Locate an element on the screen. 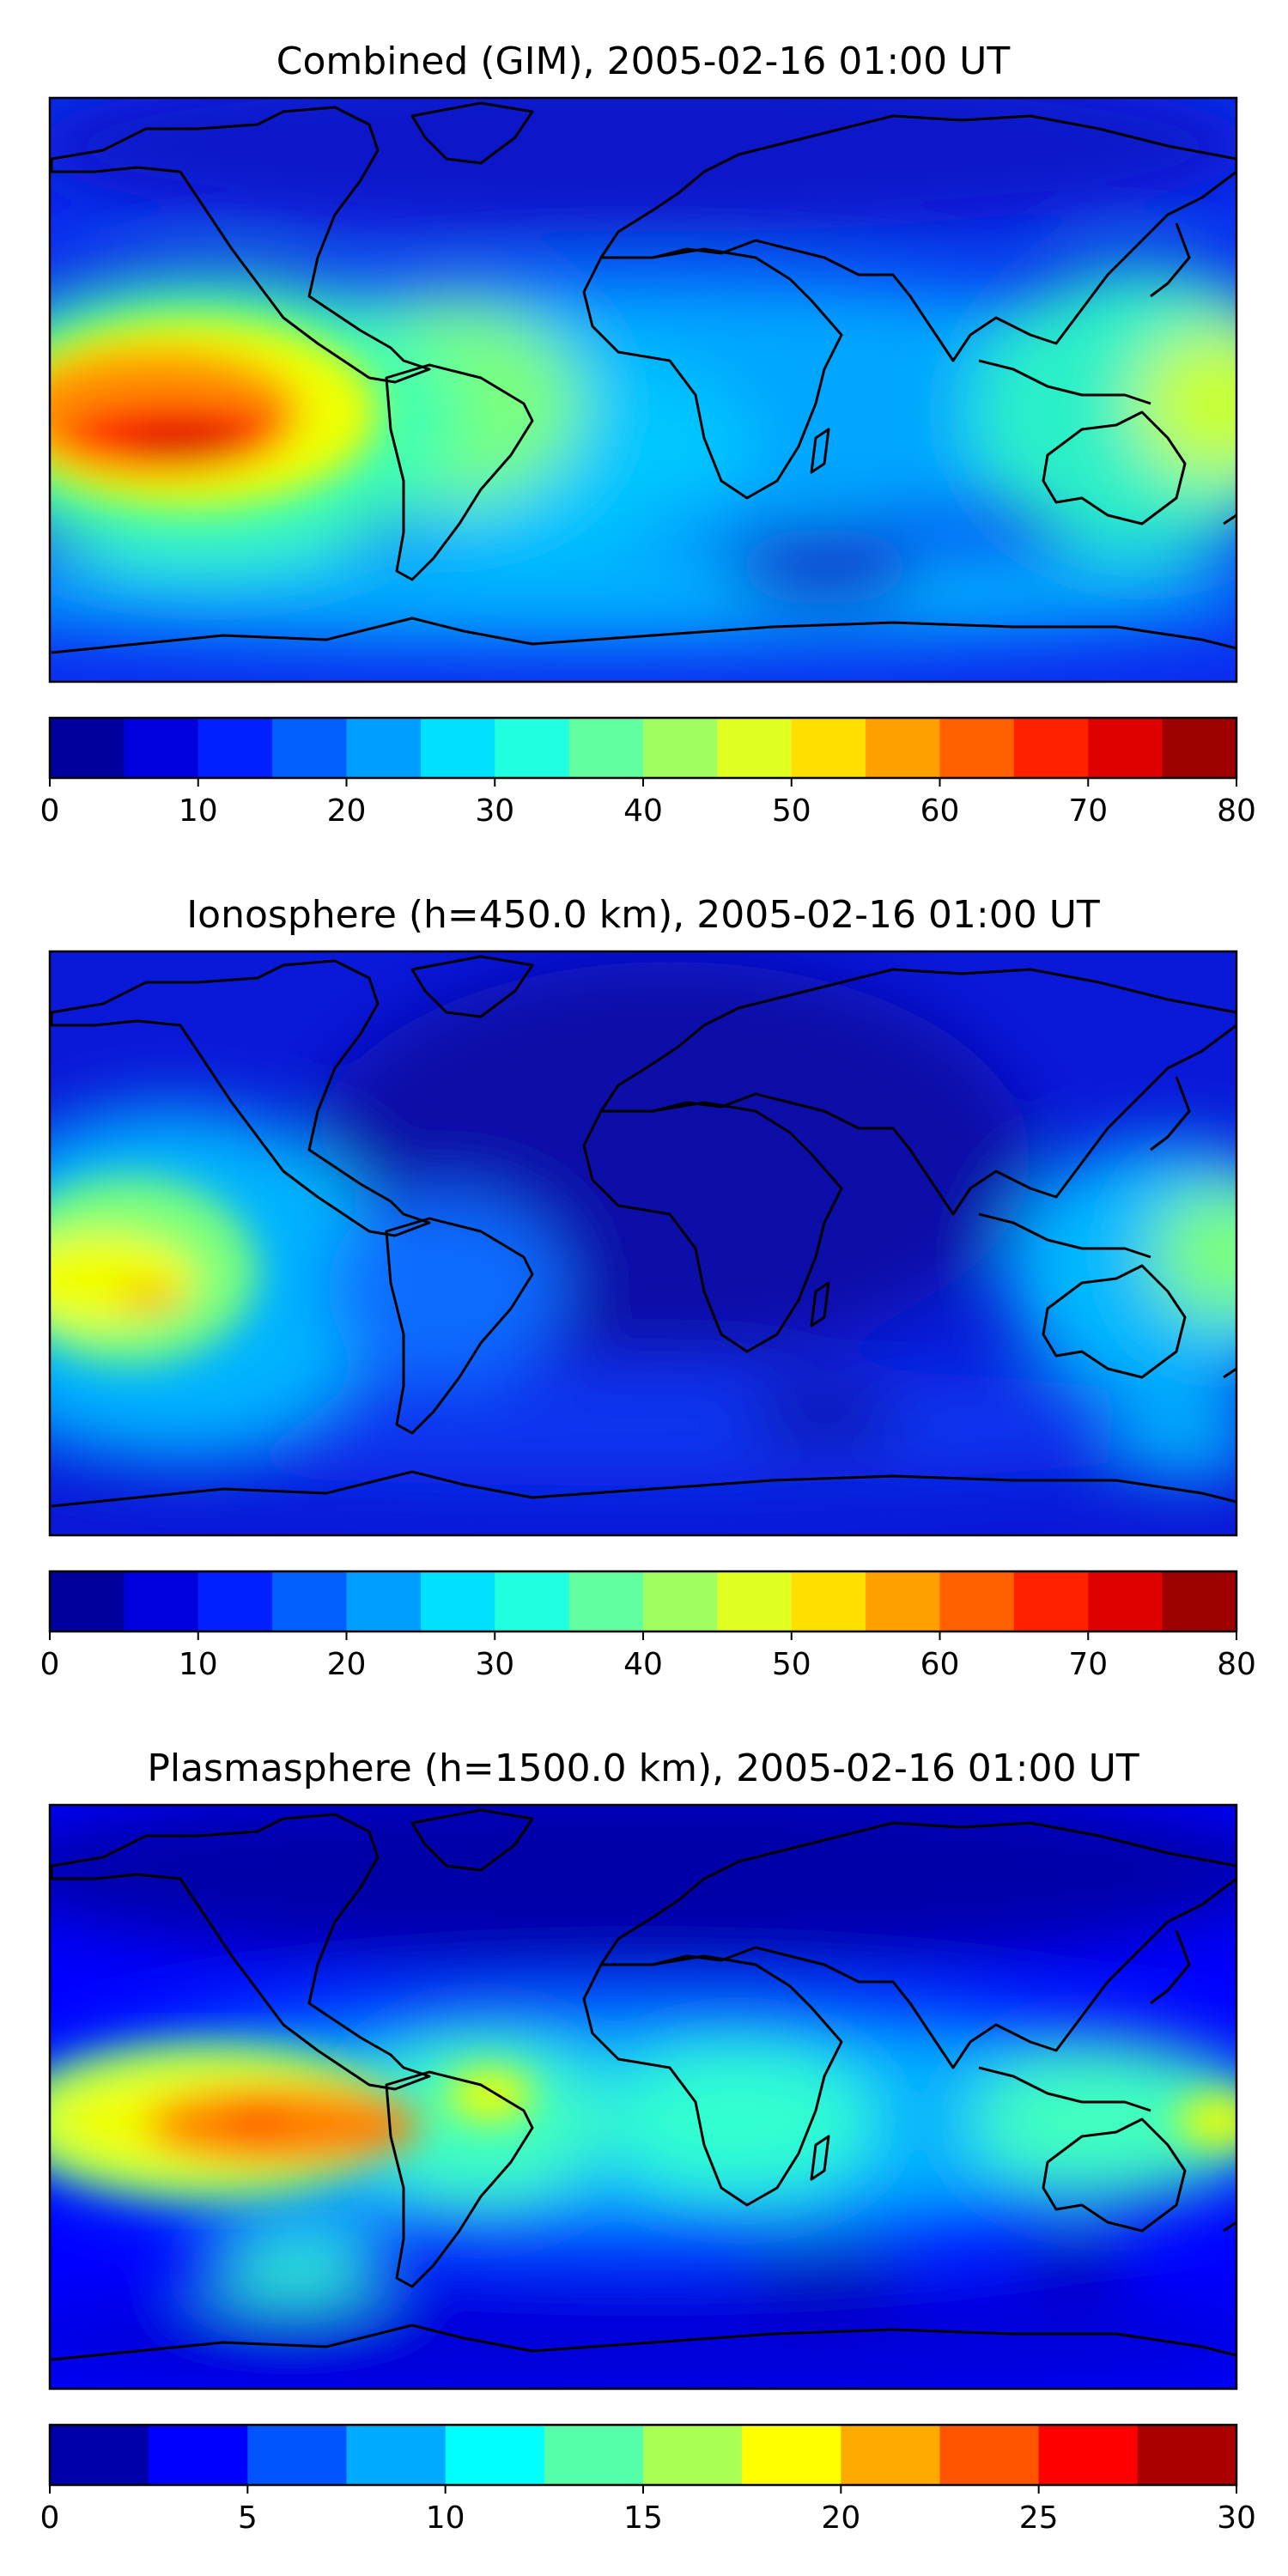 This screenshot has width=1288, height=2576. colorbar-tick-label: 25 is located at coordinates (1039, 2518).